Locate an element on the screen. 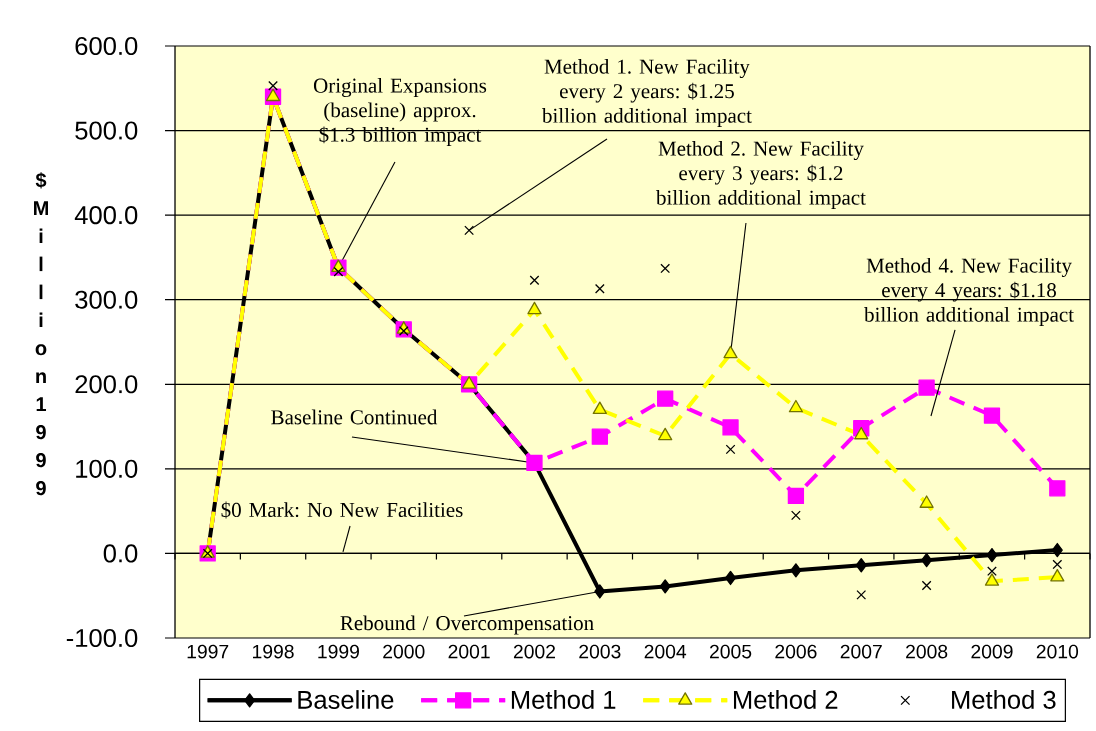  x-tick-label: 2001 is located at coordinates (469, 651).